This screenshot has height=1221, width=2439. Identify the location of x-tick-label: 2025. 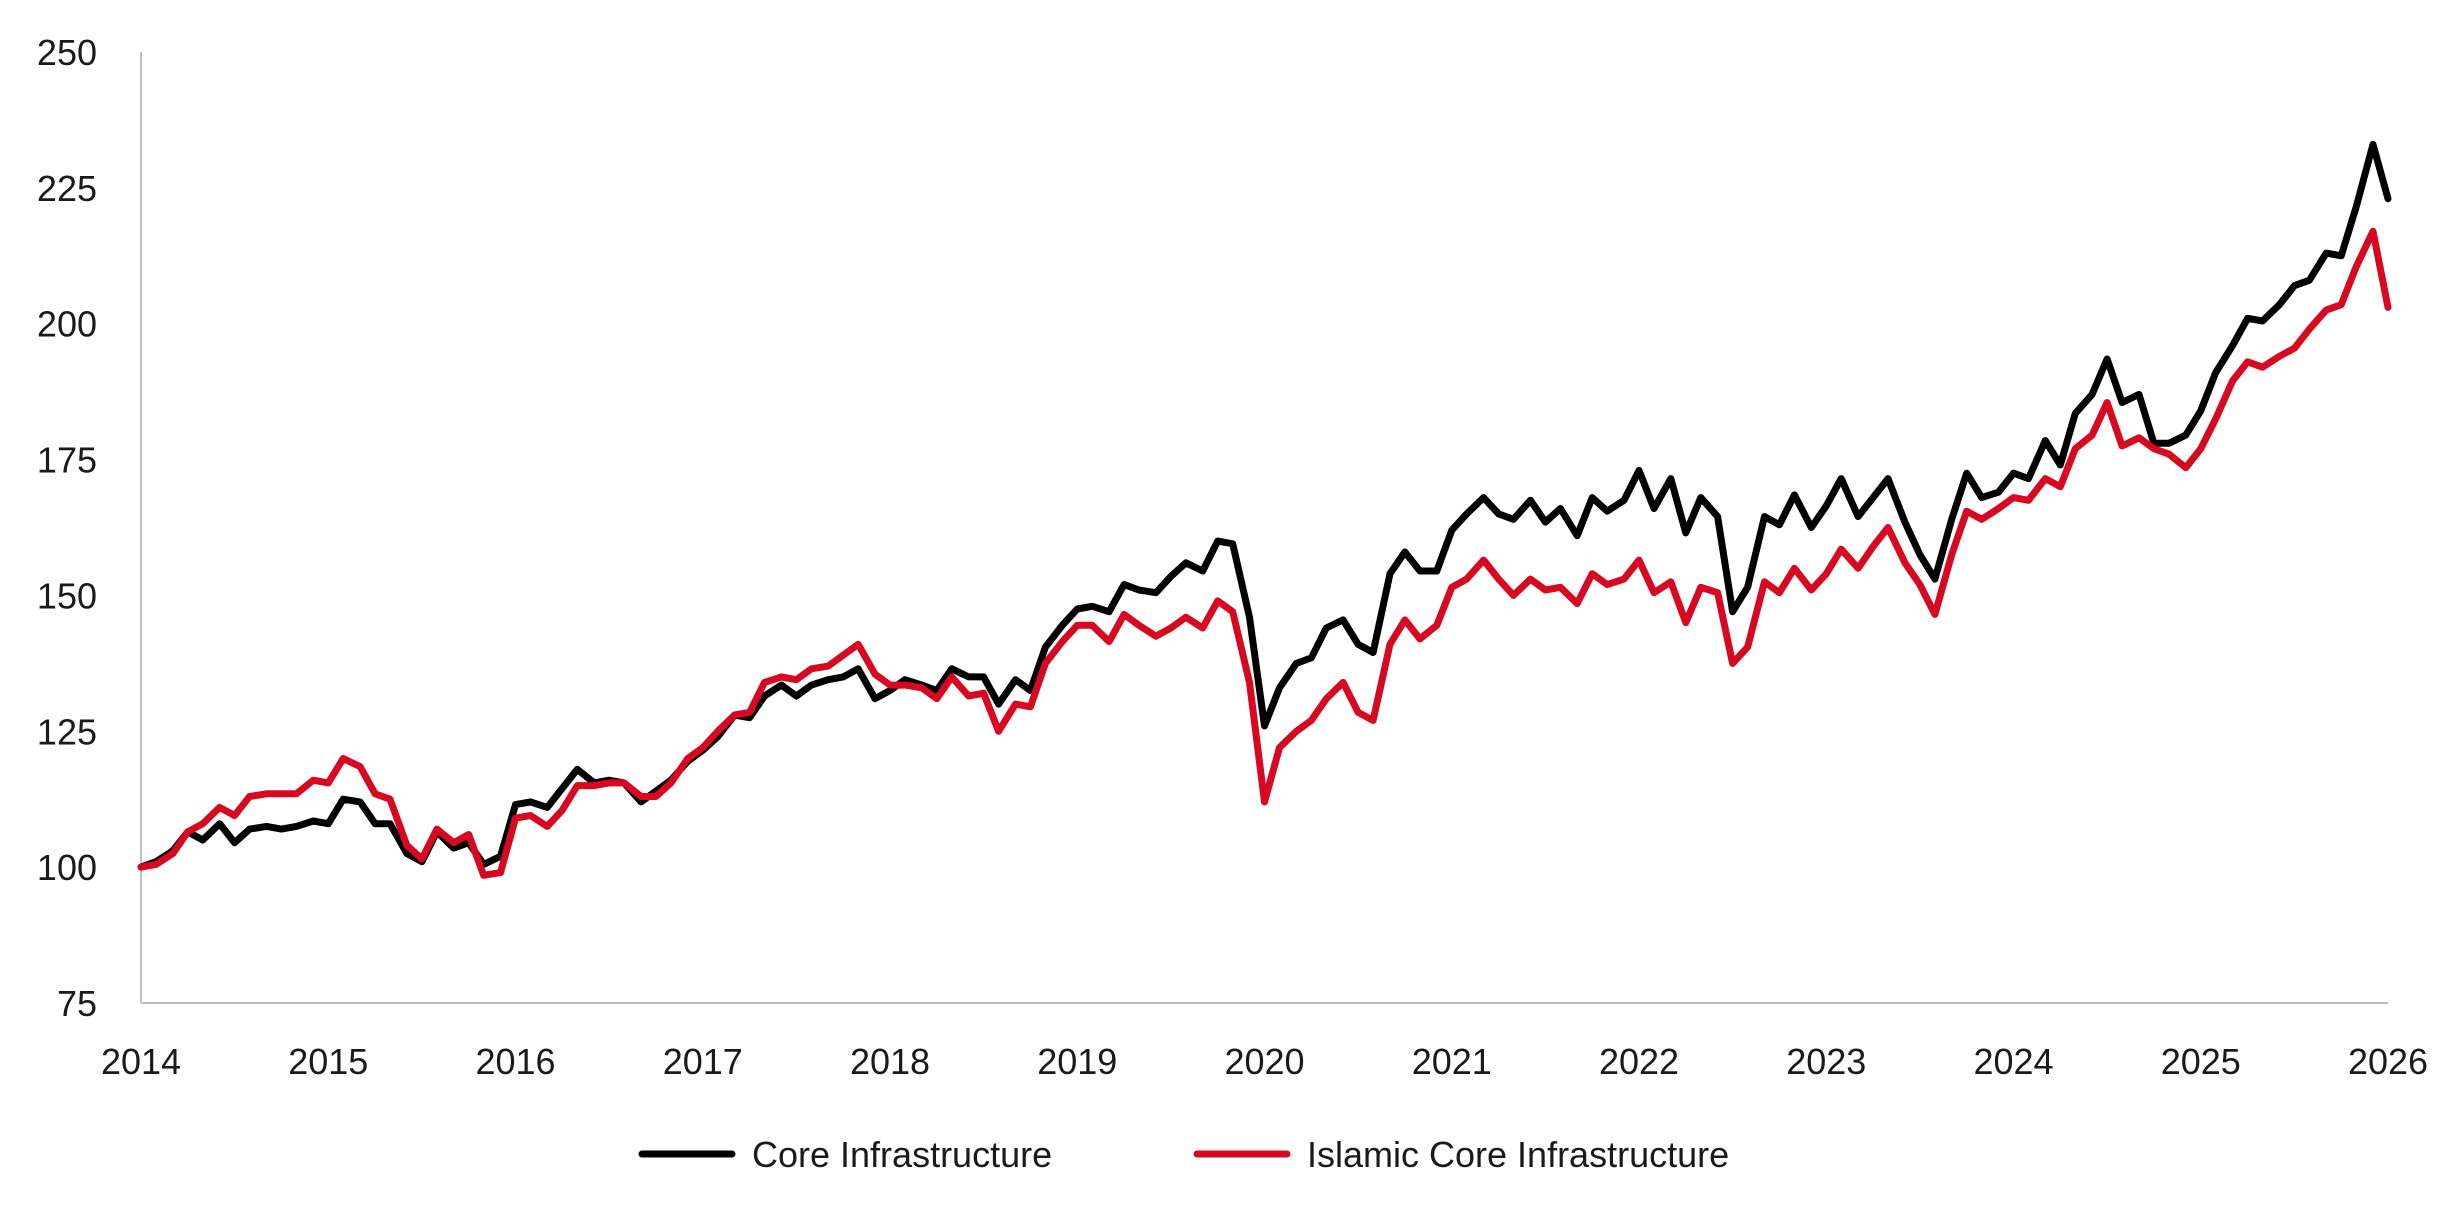
(2201, 1061).